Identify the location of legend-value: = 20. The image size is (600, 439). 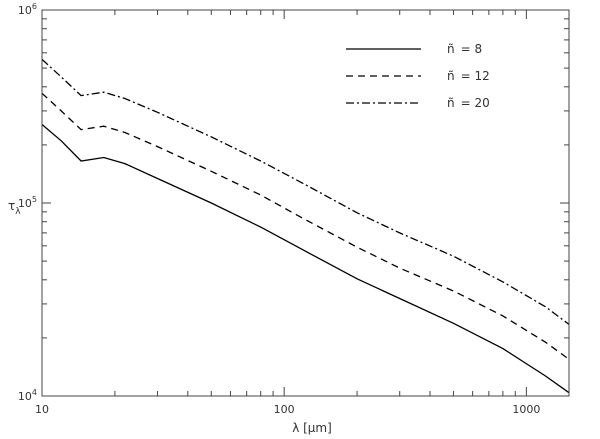
(475, 103).